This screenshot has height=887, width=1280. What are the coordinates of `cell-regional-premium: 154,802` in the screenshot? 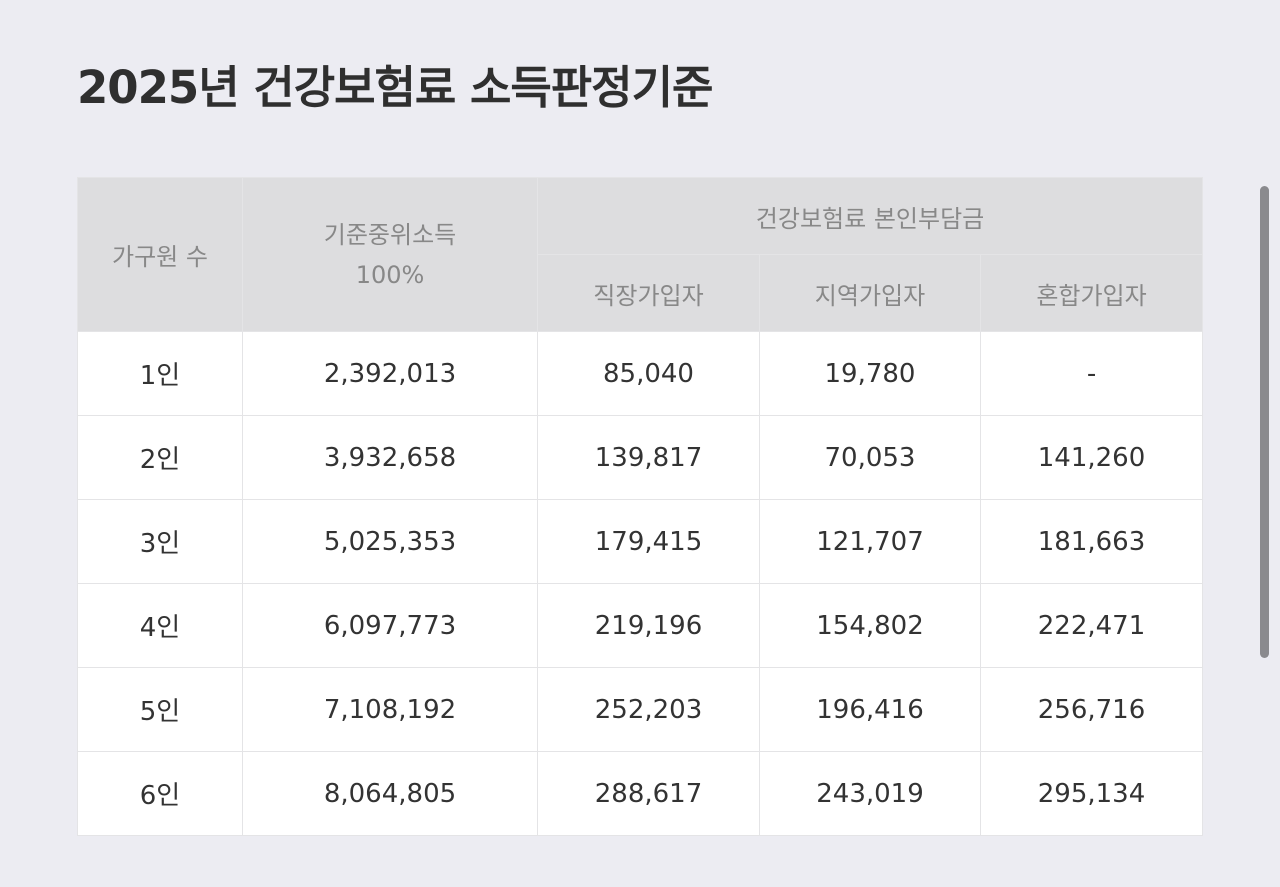 It's located at (870, 625).